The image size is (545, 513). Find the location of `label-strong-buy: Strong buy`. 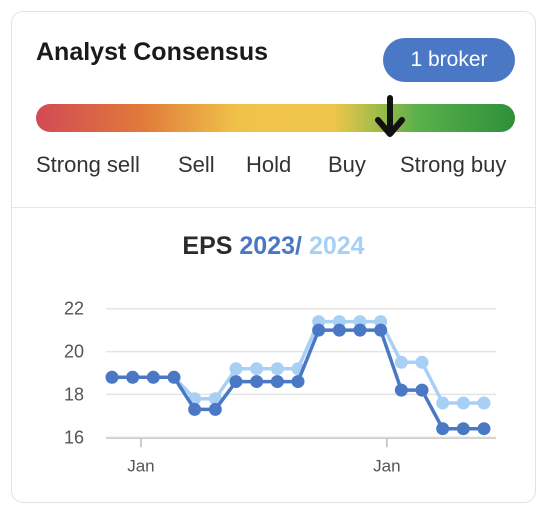

label-strong-buy: Strong buy is located at coordinates (453, 164).